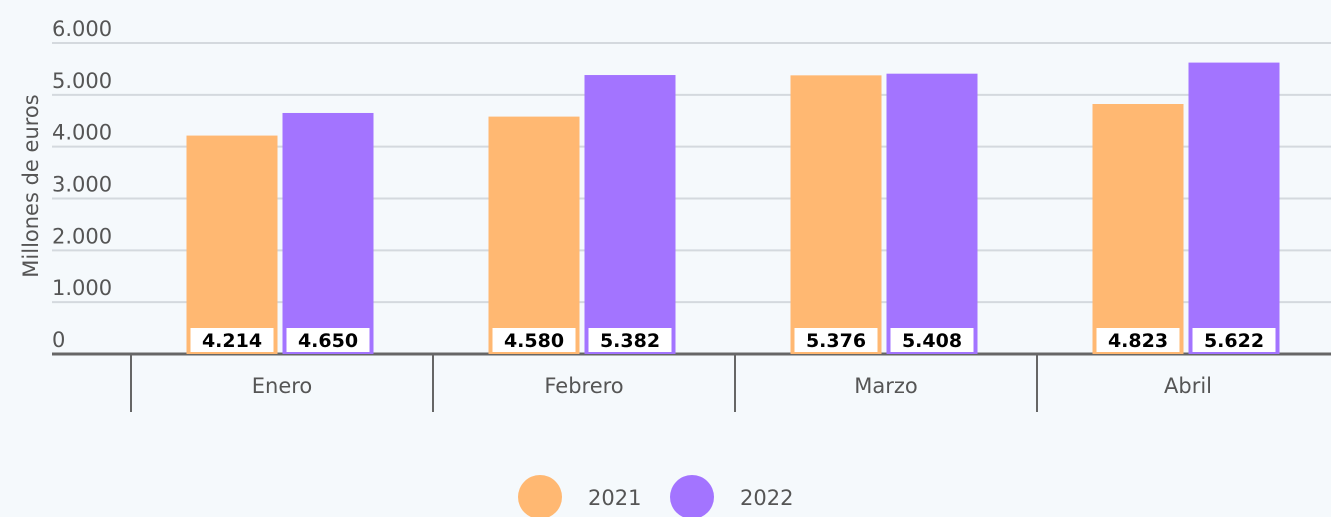 The height and width of the screenshot is (517, 1331). What do you see at coordinates (766, 498) in the screenshot?
I see `legend-label: 2022` at bounding box center [766, 498].